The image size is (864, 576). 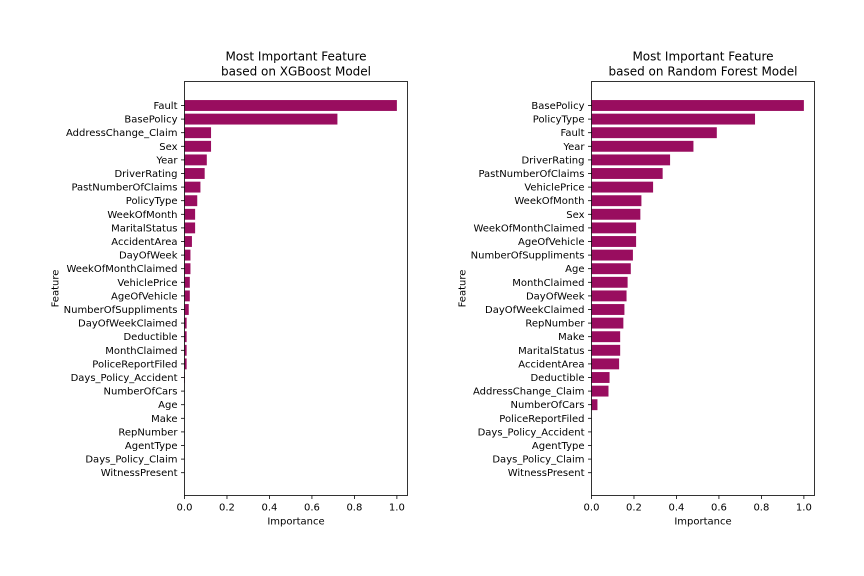 What do you see at coordinates (194, 173) in the screenshot?
I see `xgboost-bar-driverrating` at bounding box center [194, 173].